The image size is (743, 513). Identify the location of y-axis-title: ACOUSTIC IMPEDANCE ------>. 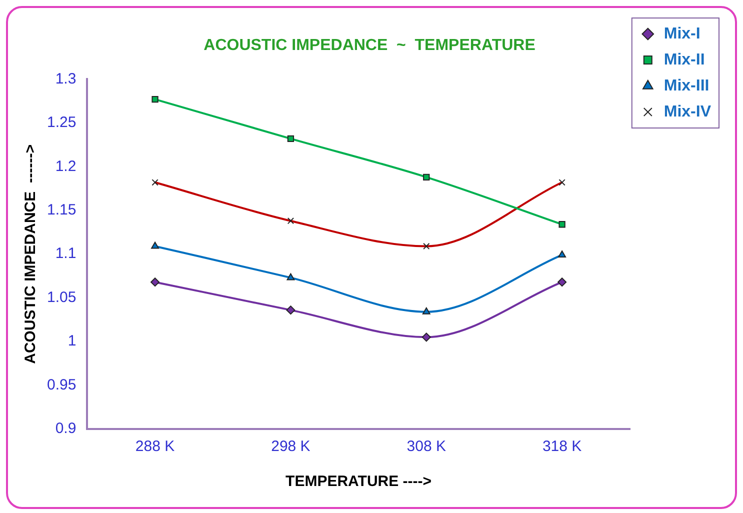
(31, 254).